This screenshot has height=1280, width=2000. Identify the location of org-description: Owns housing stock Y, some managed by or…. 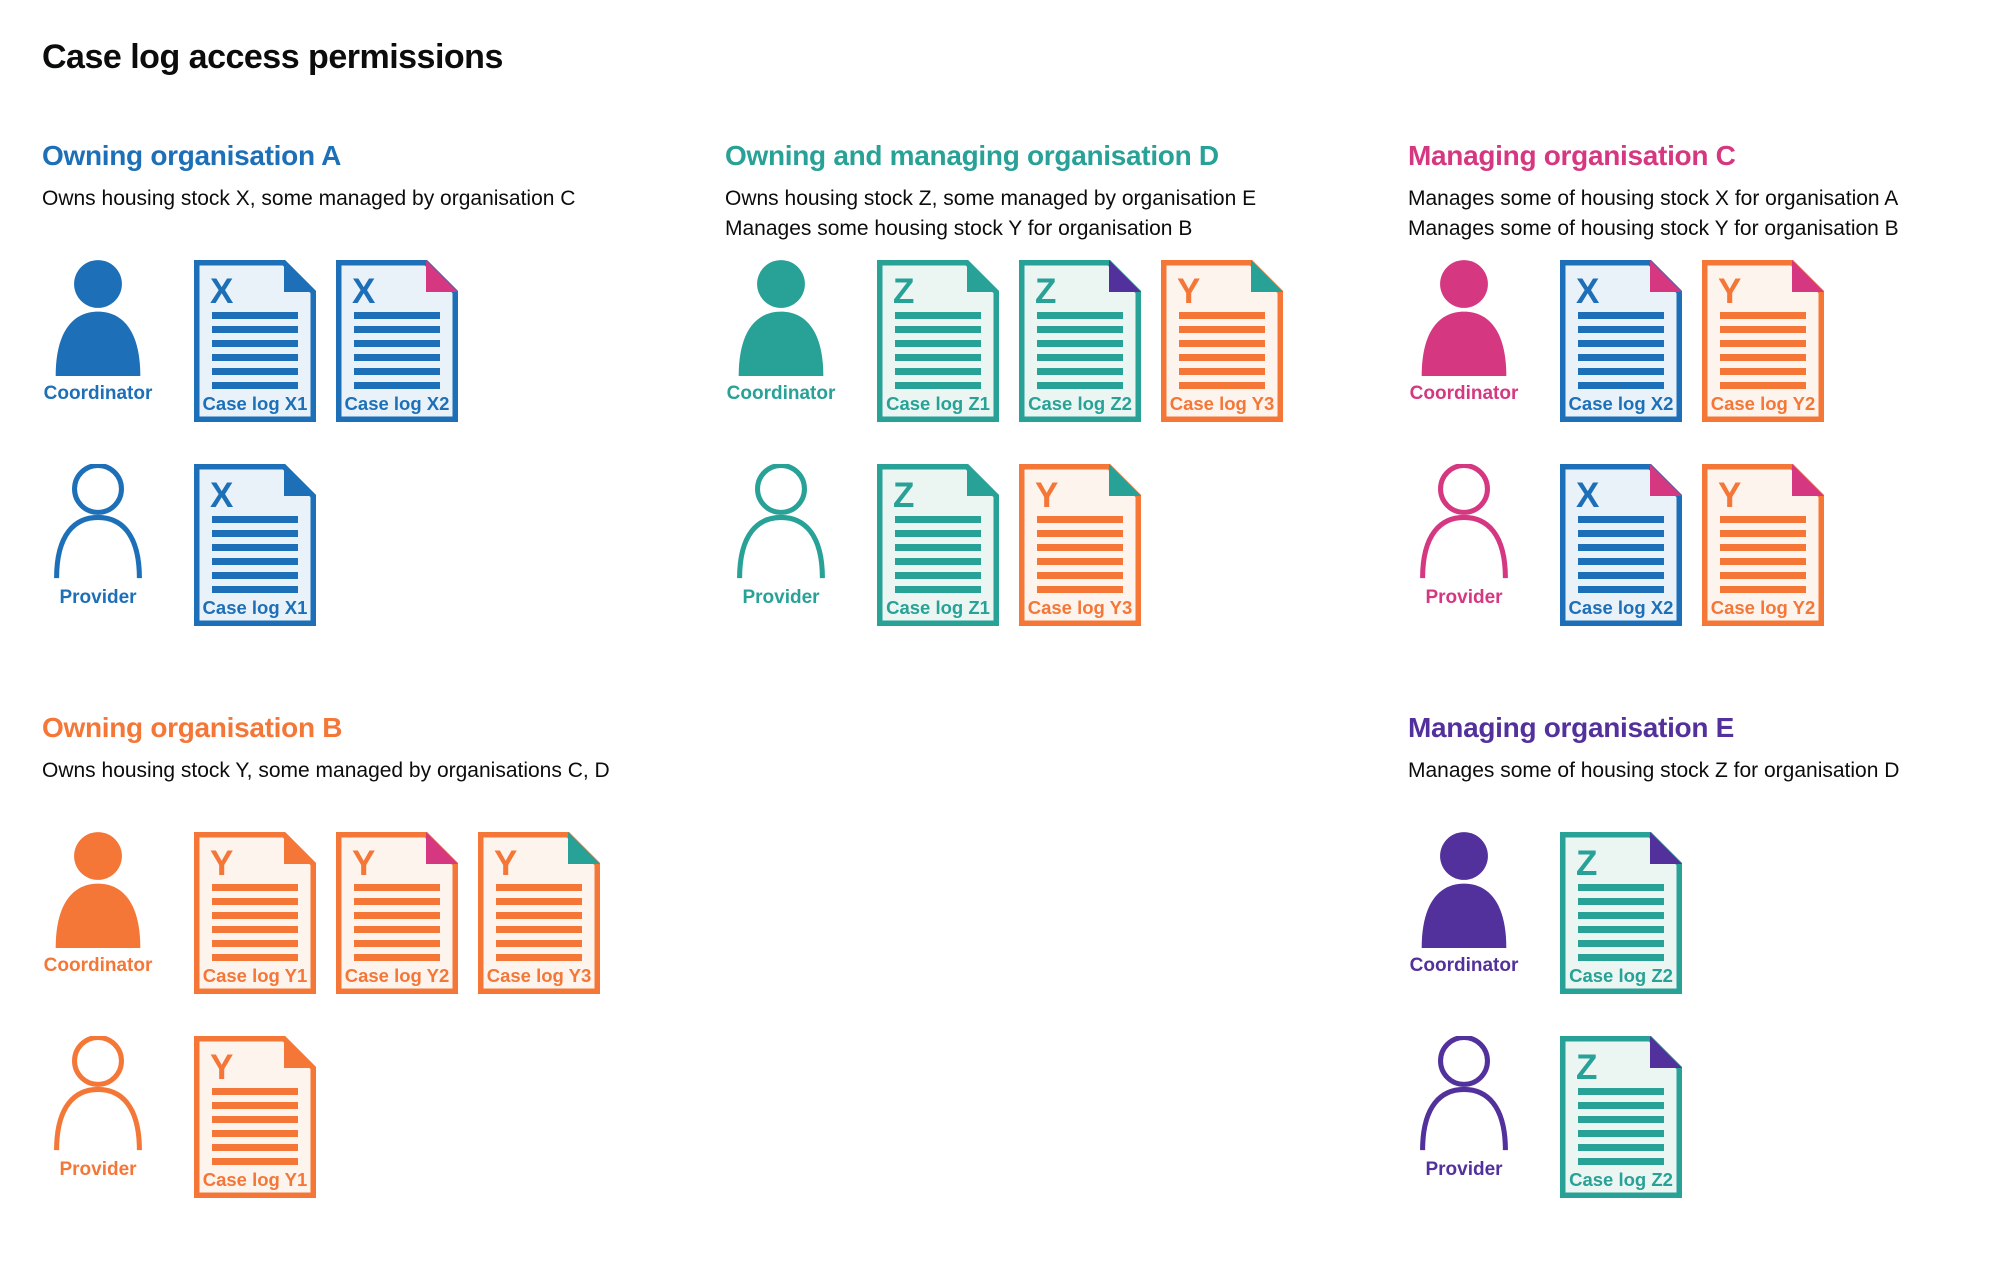
(326, 770).